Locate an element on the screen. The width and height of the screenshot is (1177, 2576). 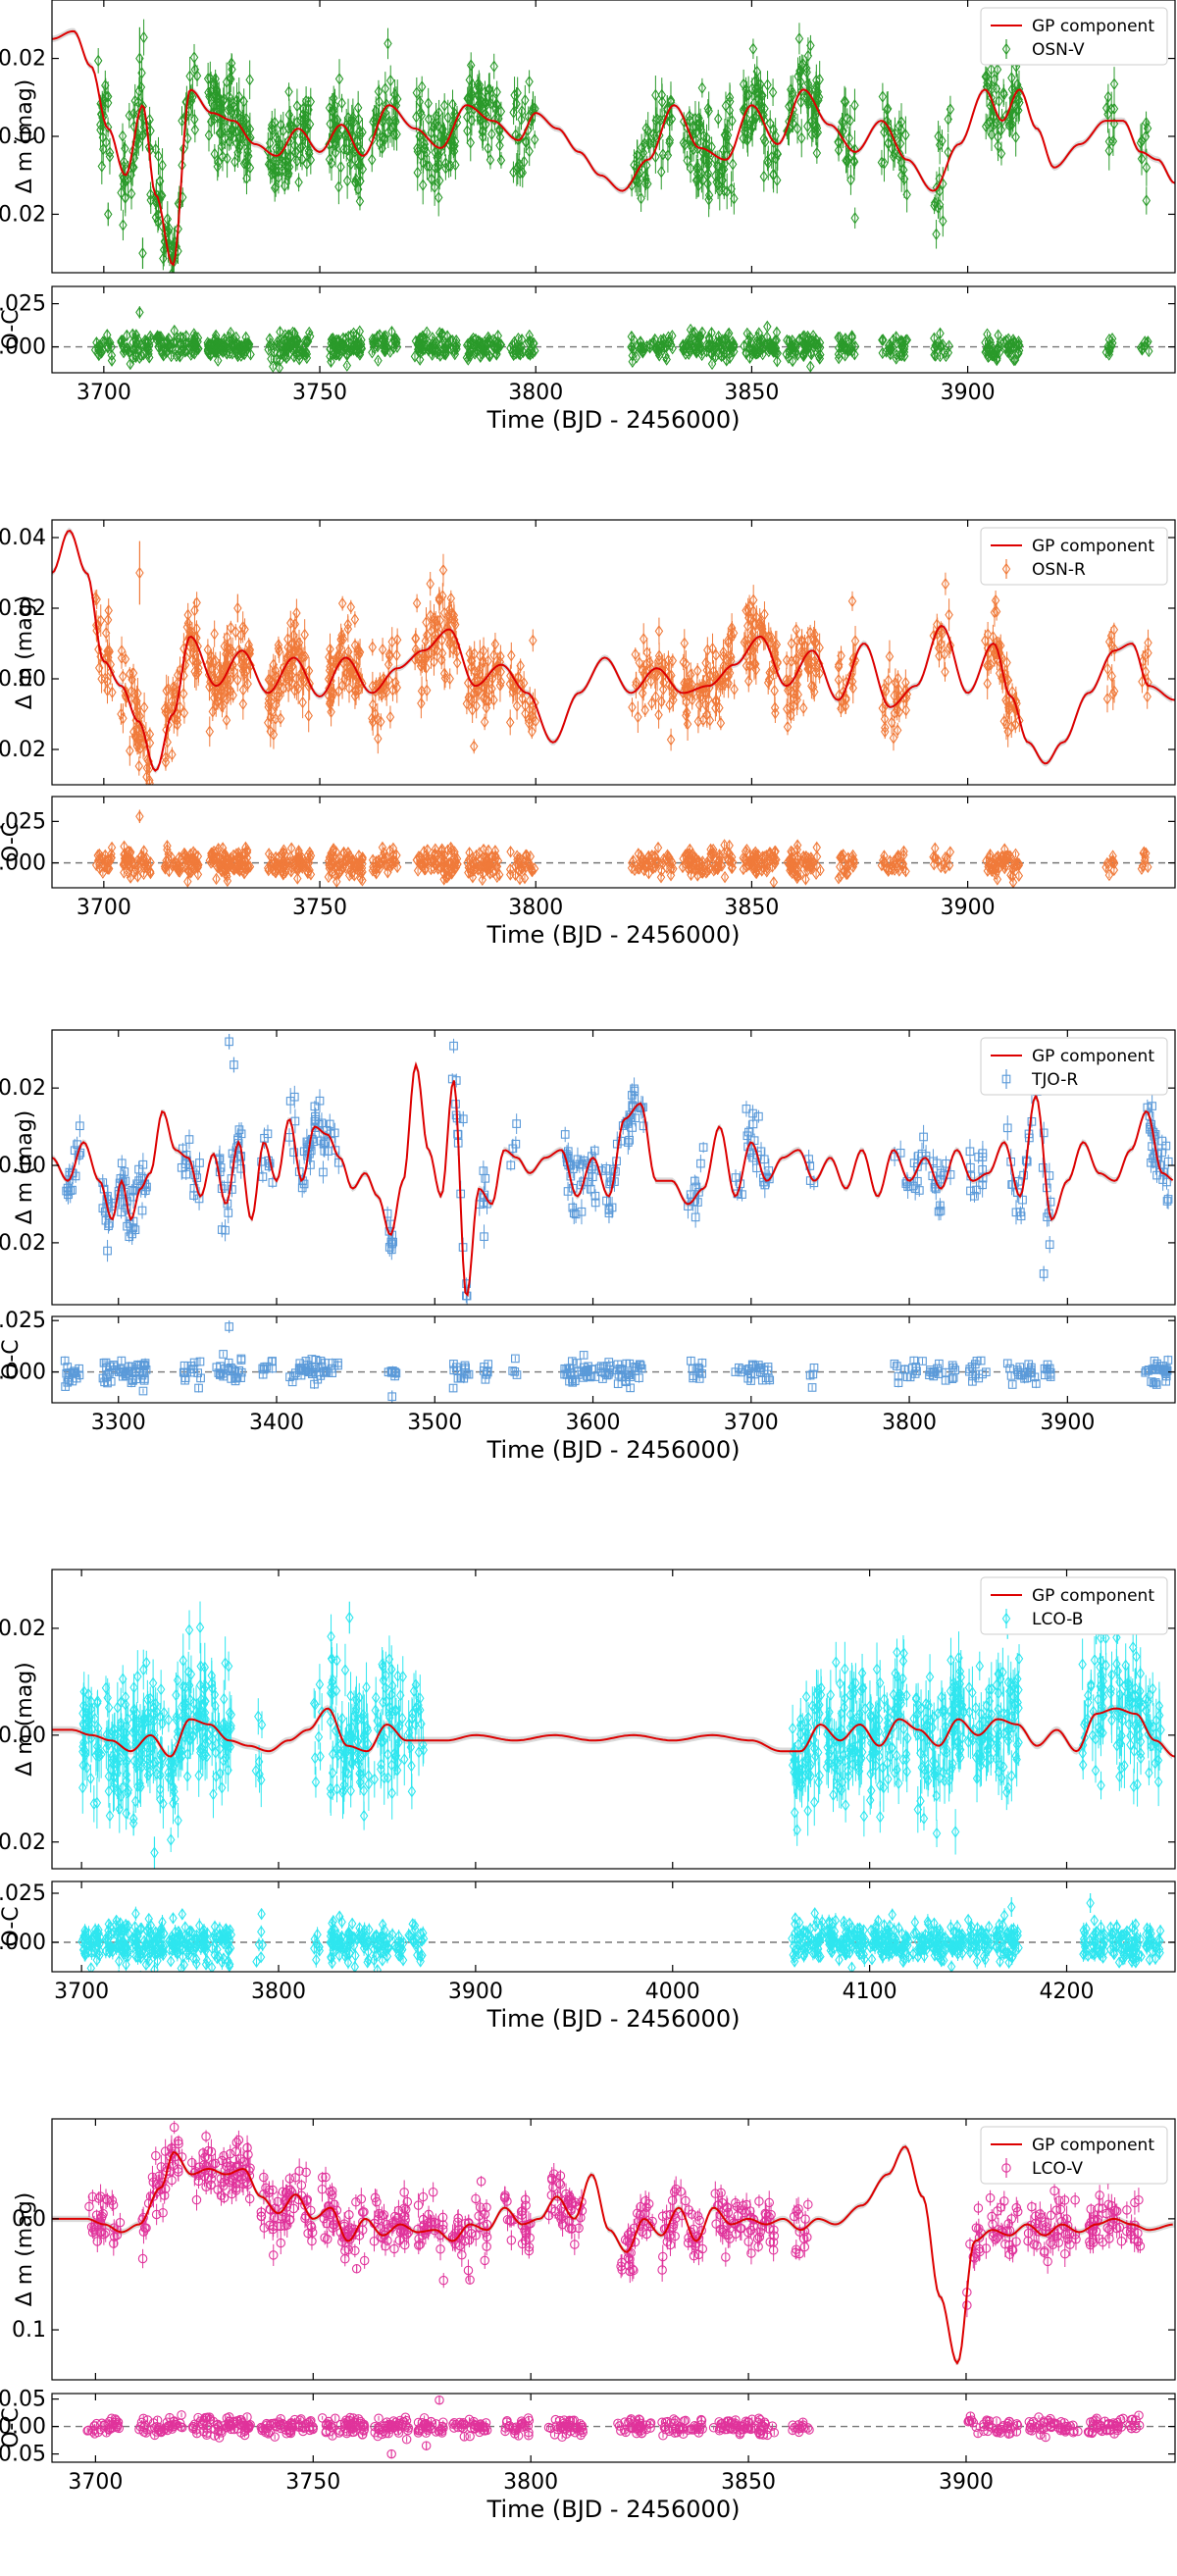
legend-box is located at coordinates (1074, 36).